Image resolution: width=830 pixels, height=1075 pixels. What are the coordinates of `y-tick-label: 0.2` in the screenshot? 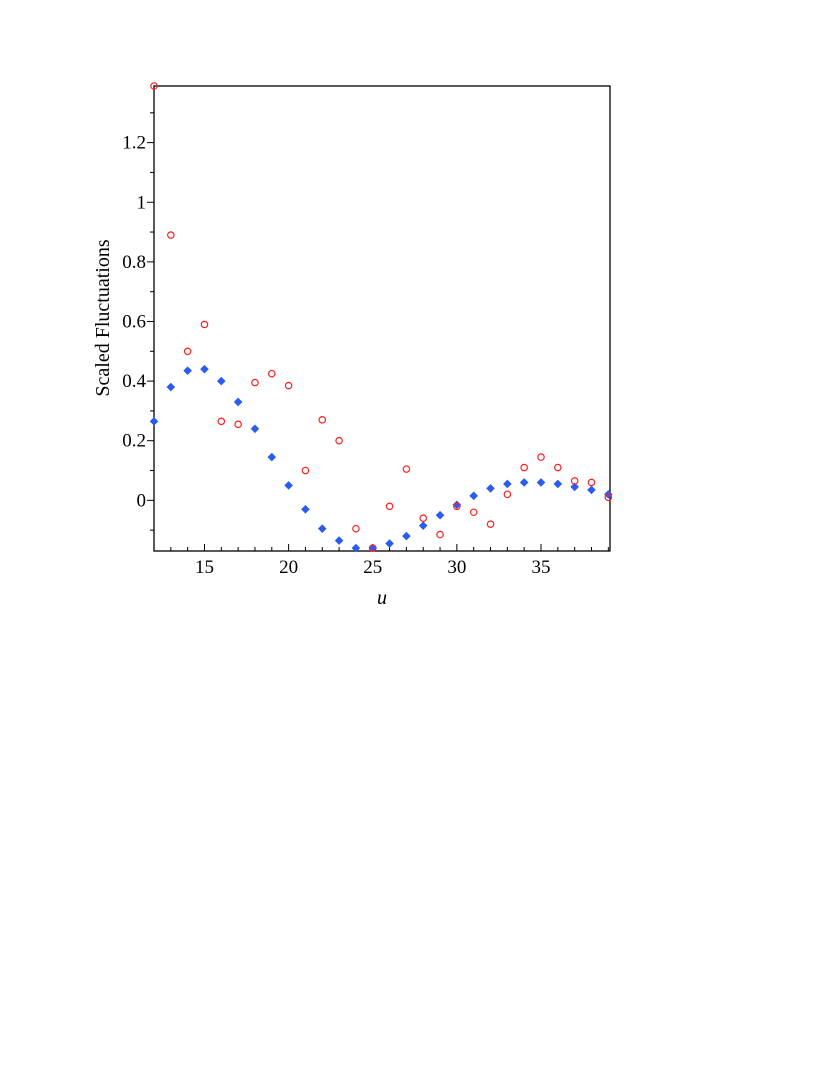 It's located at (134, 441).